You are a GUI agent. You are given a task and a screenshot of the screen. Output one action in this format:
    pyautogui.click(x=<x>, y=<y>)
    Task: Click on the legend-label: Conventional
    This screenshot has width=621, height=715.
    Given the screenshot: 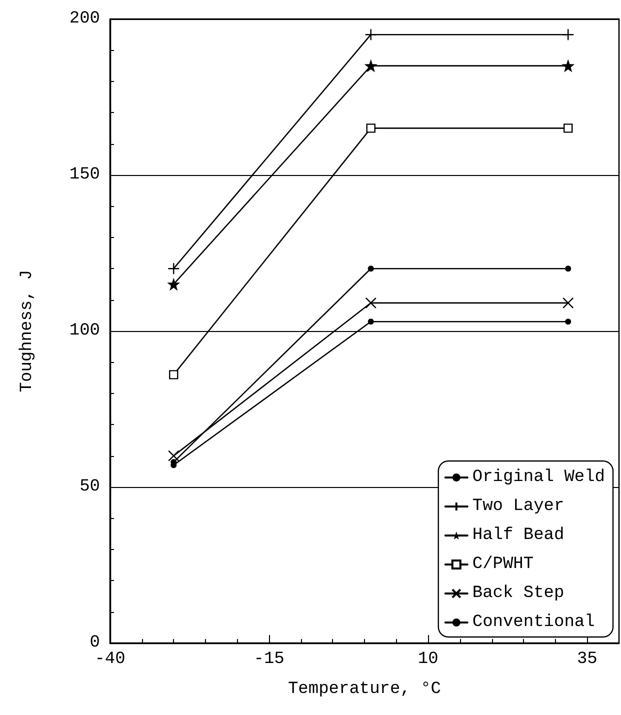 What is the action you would take?
    pyautogui.click(x=533, y=622)
    